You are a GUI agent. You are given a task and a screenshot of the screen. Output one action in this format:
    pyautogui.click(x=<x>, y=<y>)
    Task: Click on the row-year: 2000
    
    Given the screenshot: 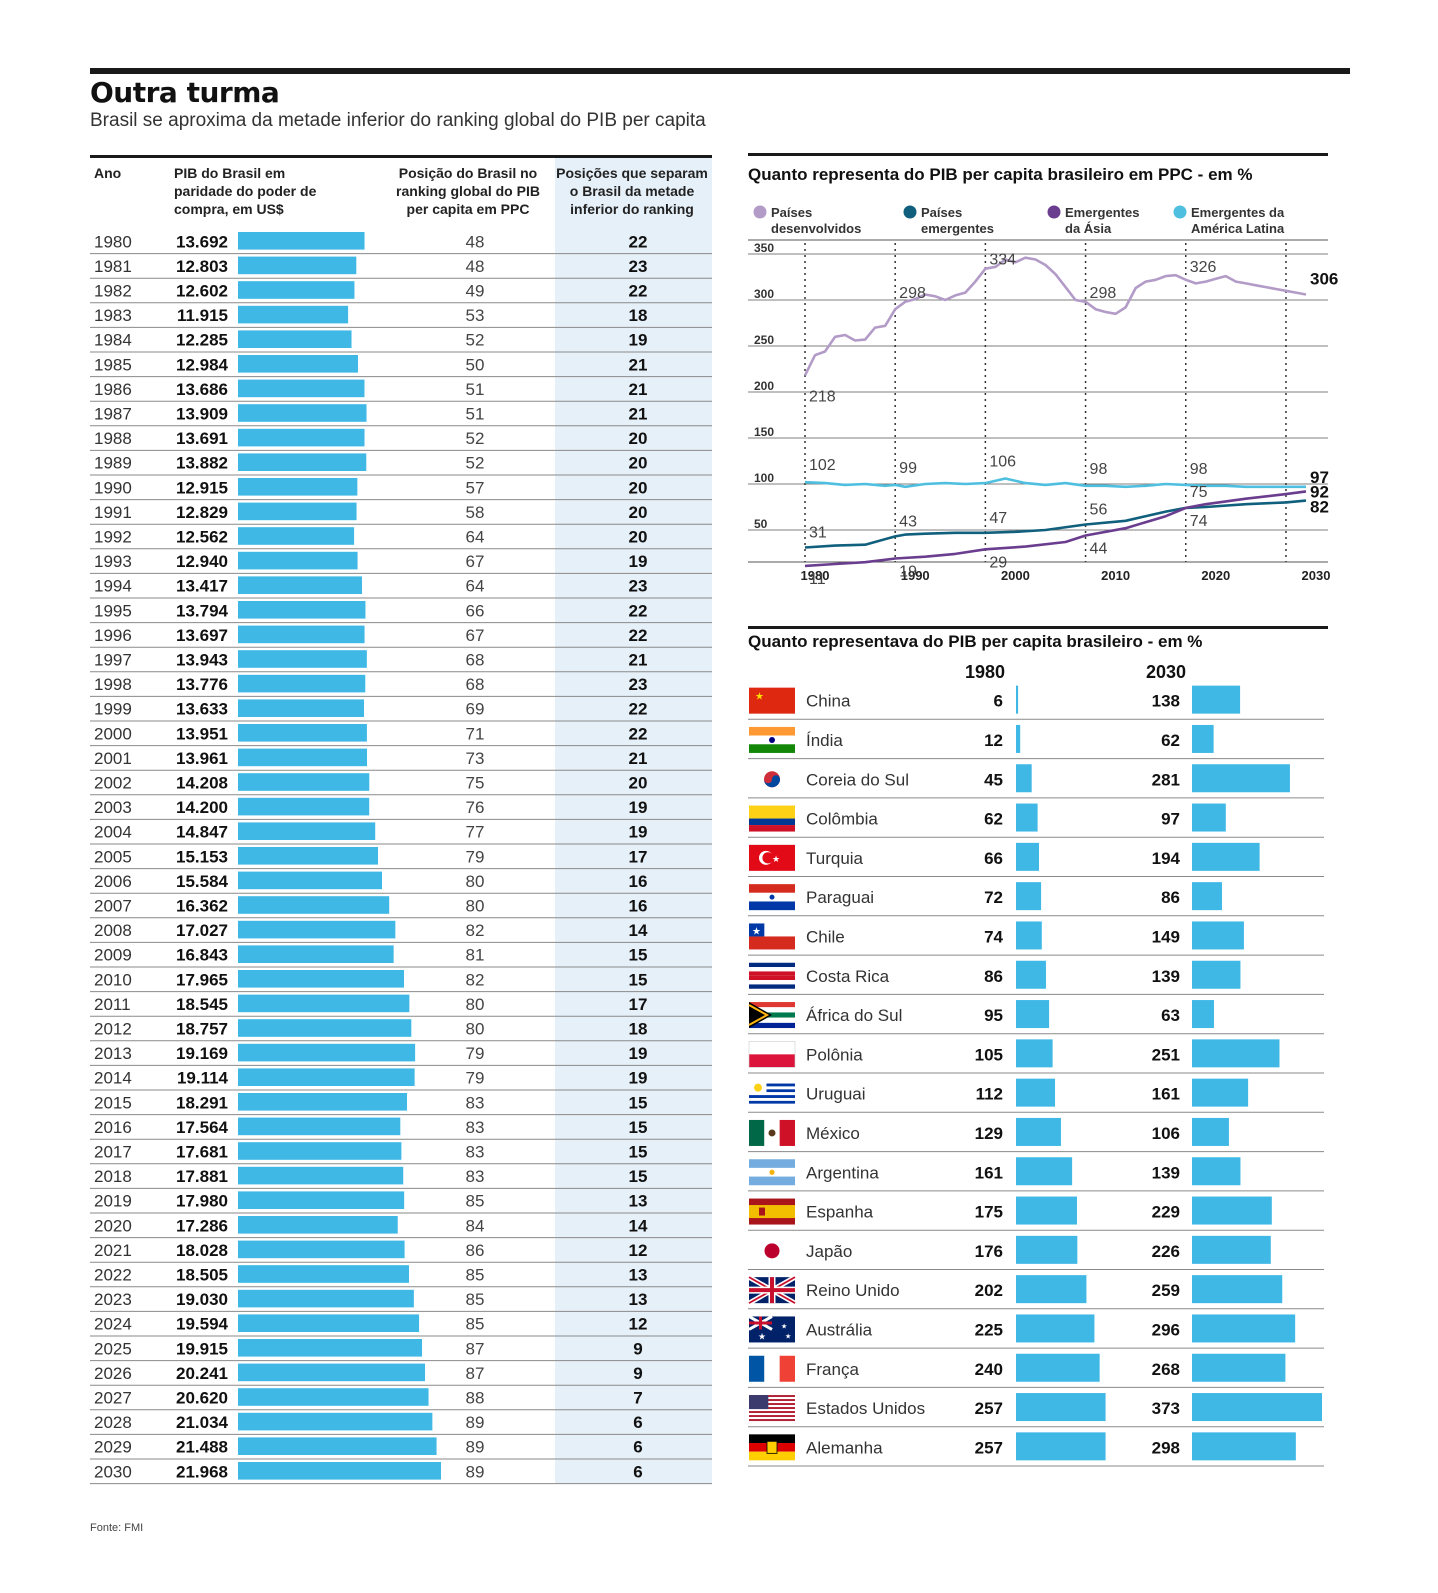 What is the action you would take?
    pyautogui.click(x=113, y=733)
    